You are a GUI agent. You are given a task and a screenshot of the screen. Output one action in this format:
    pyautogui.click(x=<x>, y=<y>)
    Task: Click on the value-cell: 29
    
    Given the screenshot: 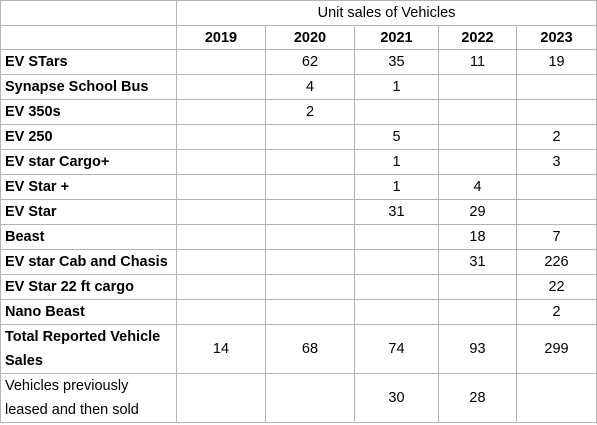 What is the action you would take?
    pyautogui.click(x=477, y=212)
    